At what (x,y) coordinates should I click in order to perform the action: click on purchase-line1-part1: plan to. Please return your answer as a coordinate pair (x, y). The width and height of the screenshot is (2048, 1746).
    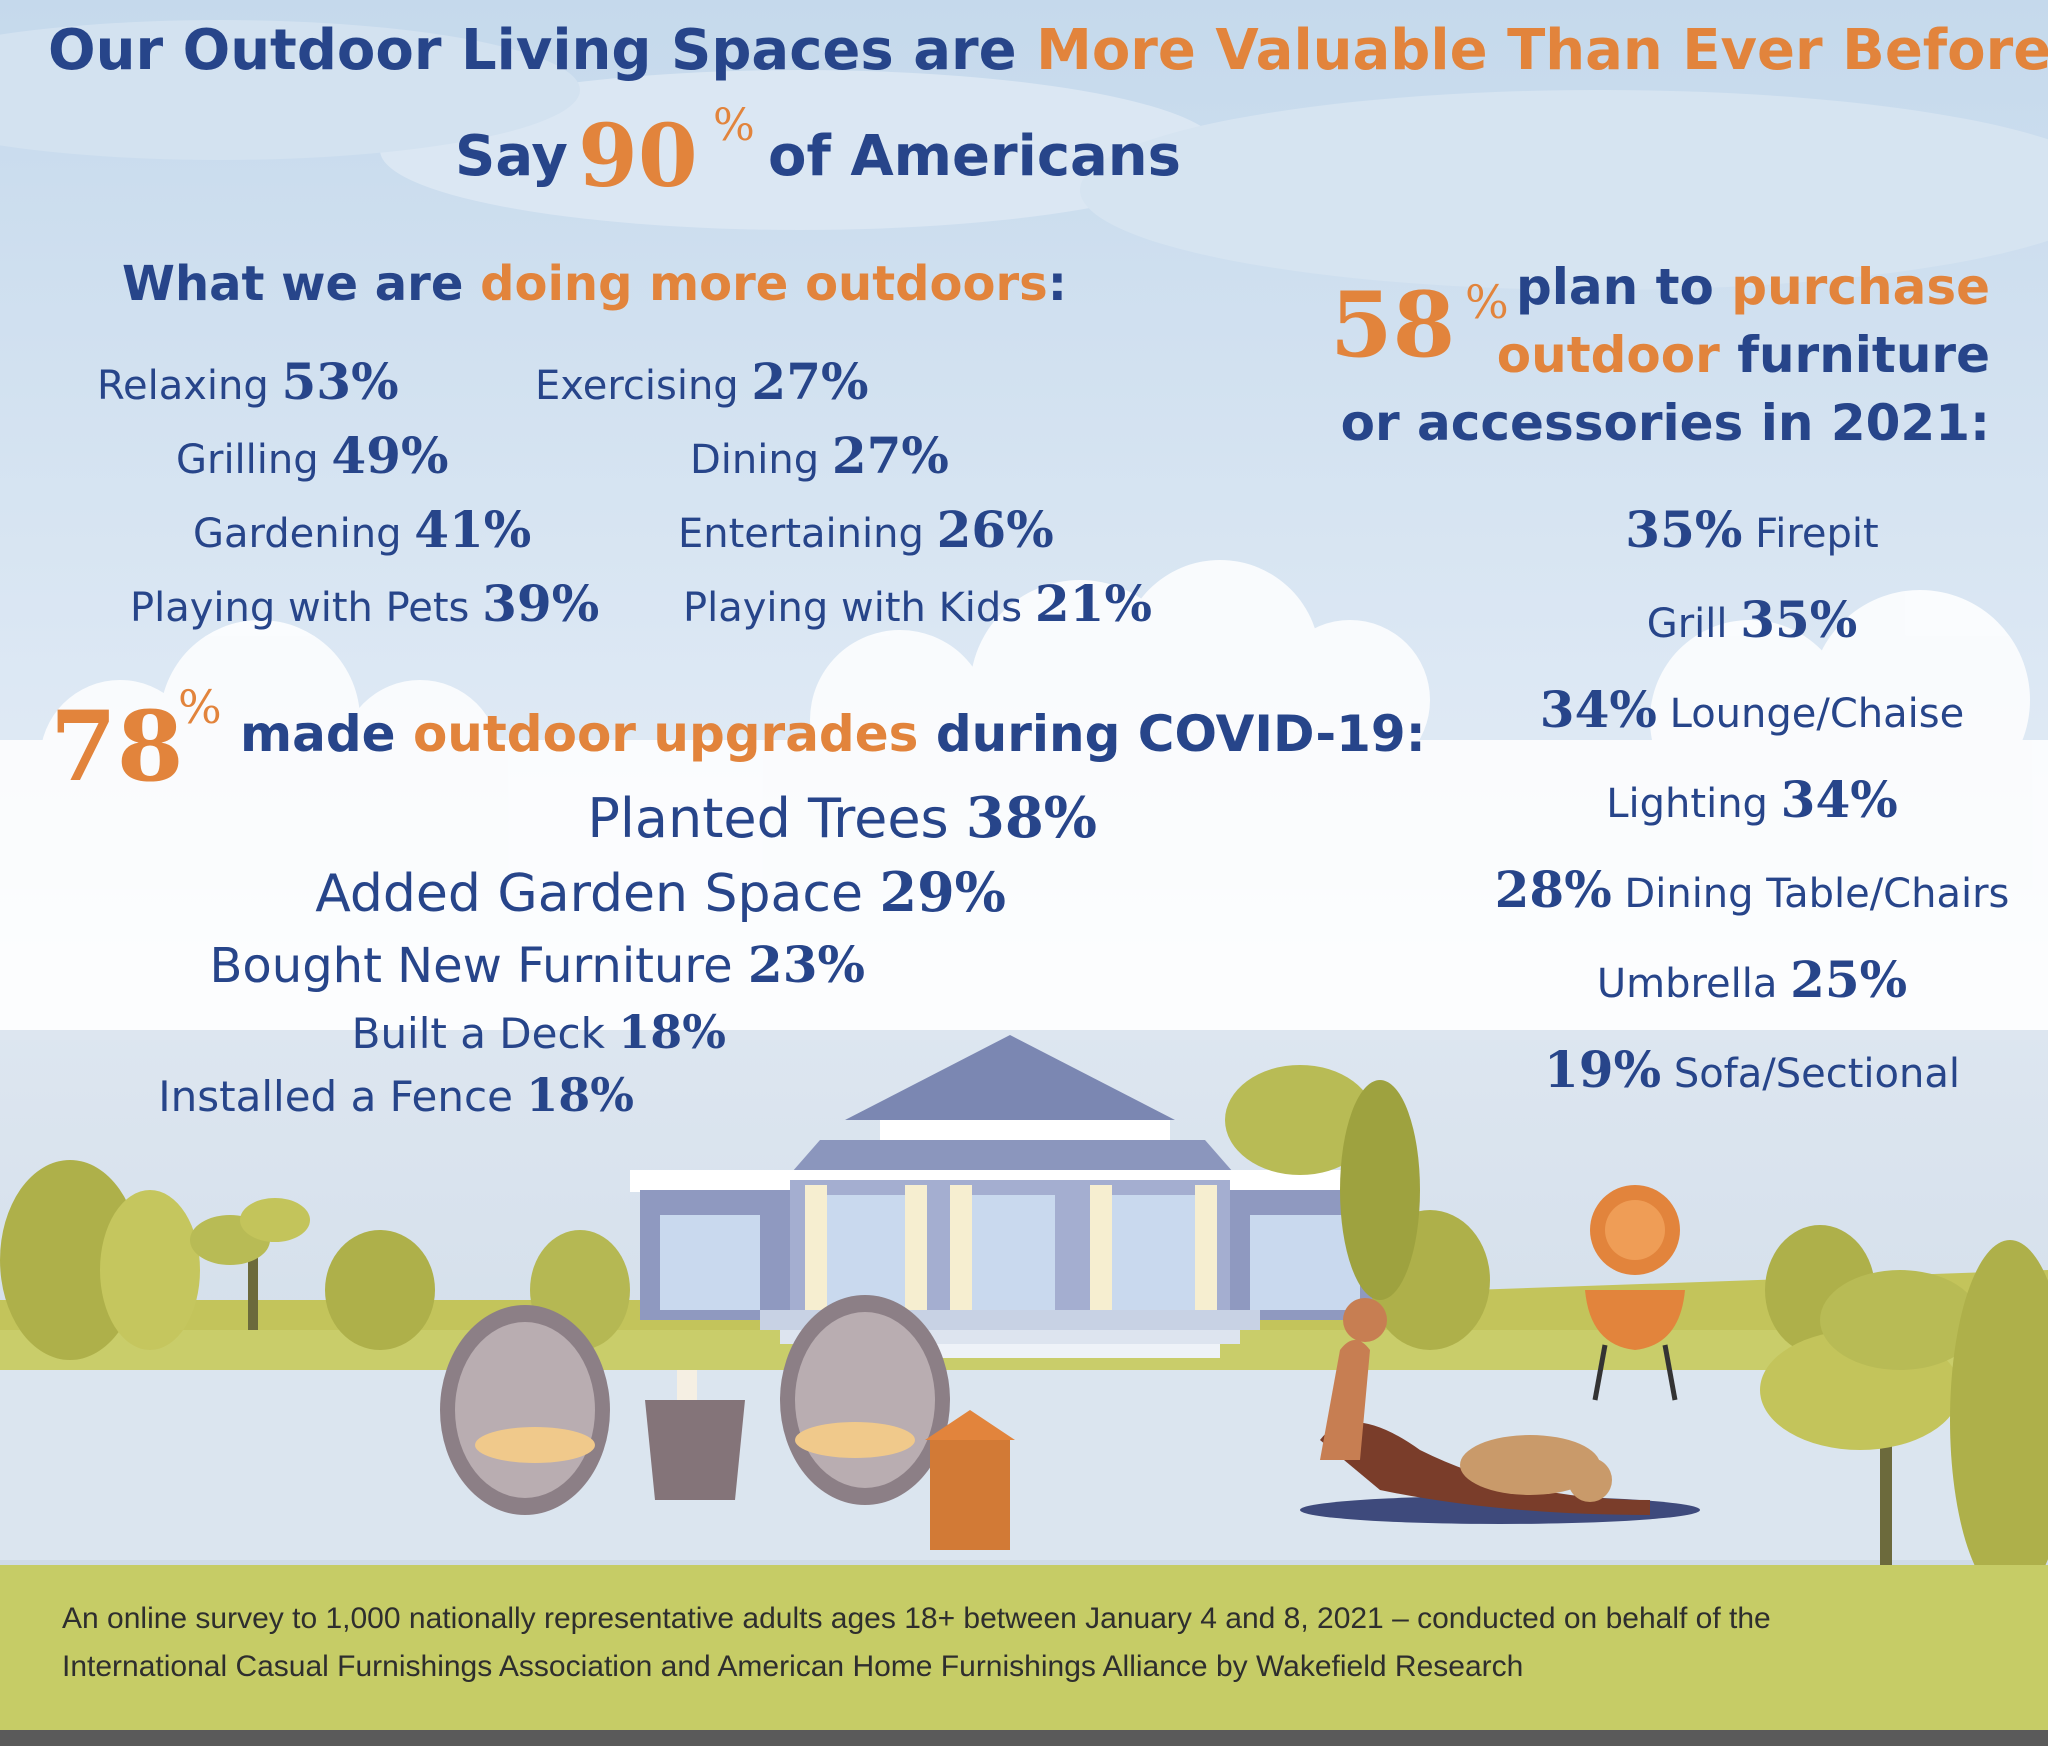
    Looking at the image, I should click on (1623, 287).